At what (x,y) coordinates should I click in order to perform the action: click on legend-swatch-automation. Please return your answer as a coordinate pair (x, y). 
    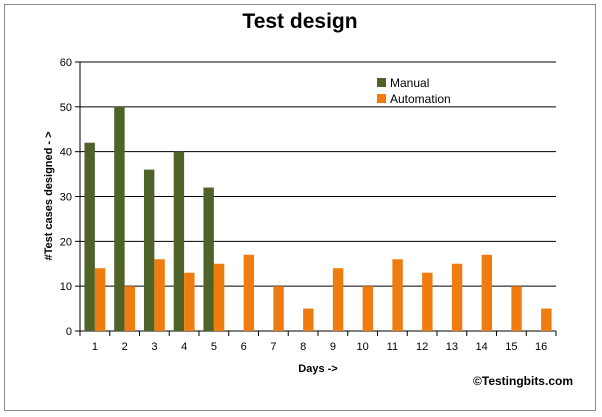
    Looking at the image, I should click on (381, 98).